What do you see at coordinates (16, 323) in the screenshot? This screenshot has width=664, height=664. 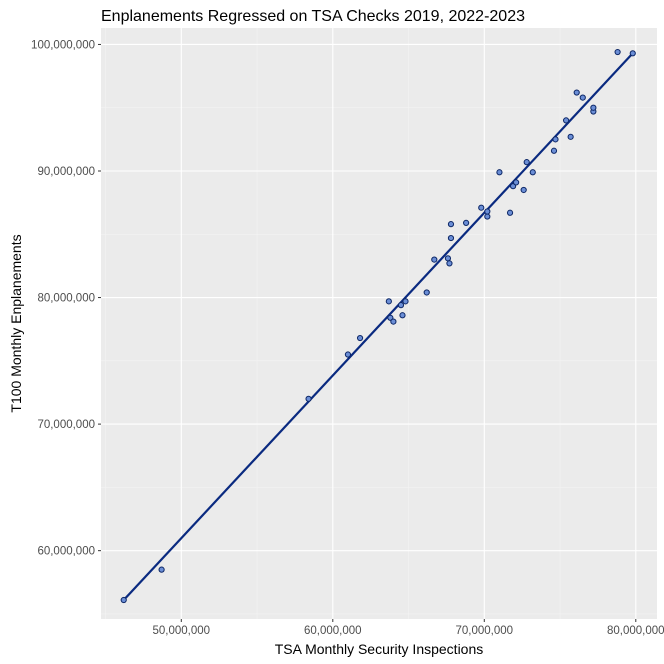 I see `y-axis-title: T100 Monthly Enplanements` at bounding box center [16, 323].